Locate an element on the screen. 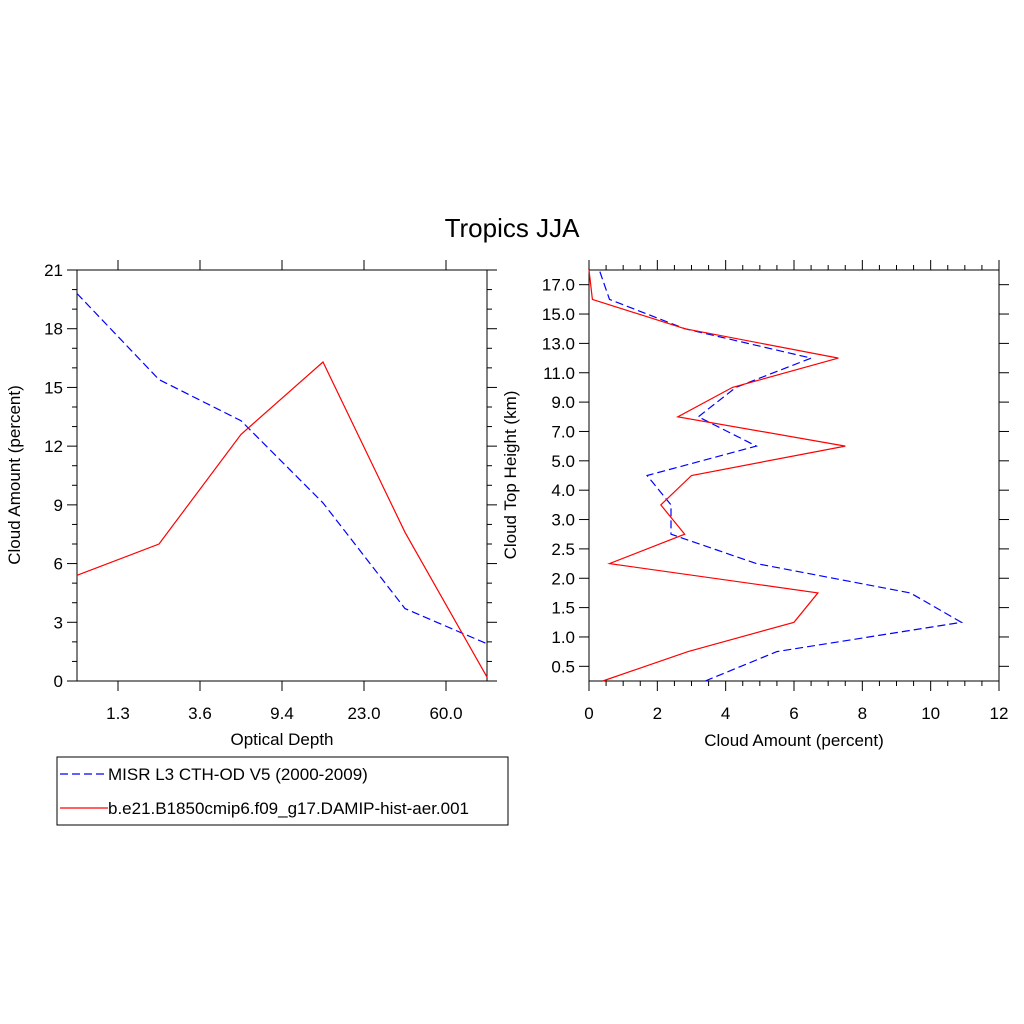 The image size is (1024, 1024). right-y-tick-label: 11.0 is located at coordinates (559, 373).